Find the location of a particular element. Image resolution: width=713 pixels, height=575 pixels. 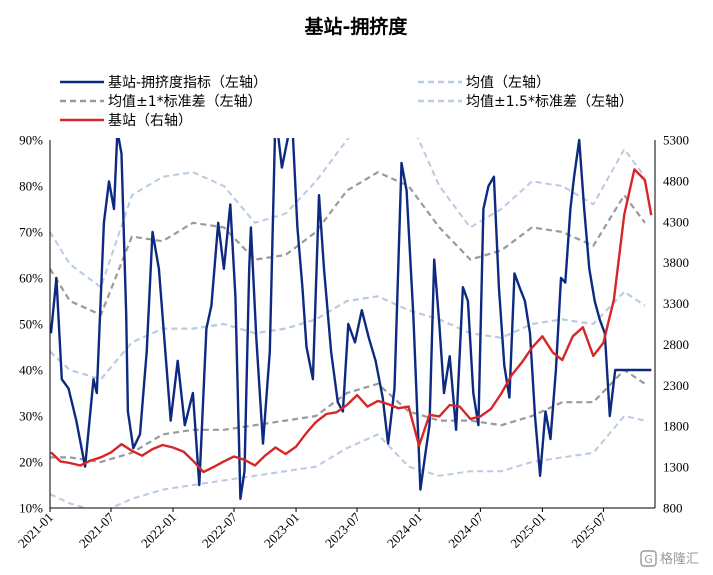

y-tick-label: 40% is located at coordinates (31, 370).